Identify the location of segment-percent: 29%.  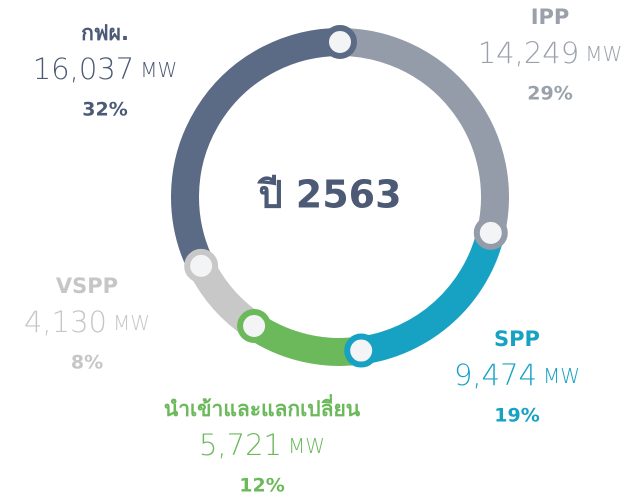
(549, 94).